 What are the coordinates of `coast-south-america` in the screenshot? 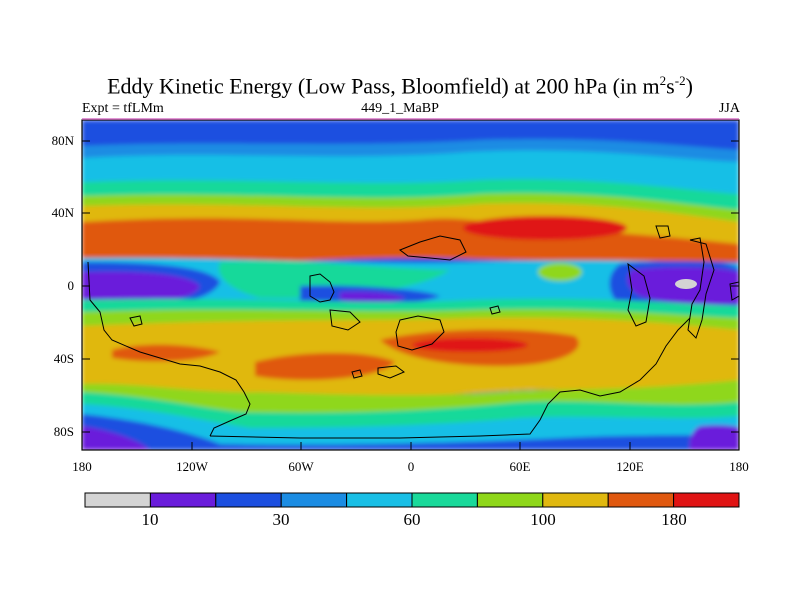 It's located at (169, 349).